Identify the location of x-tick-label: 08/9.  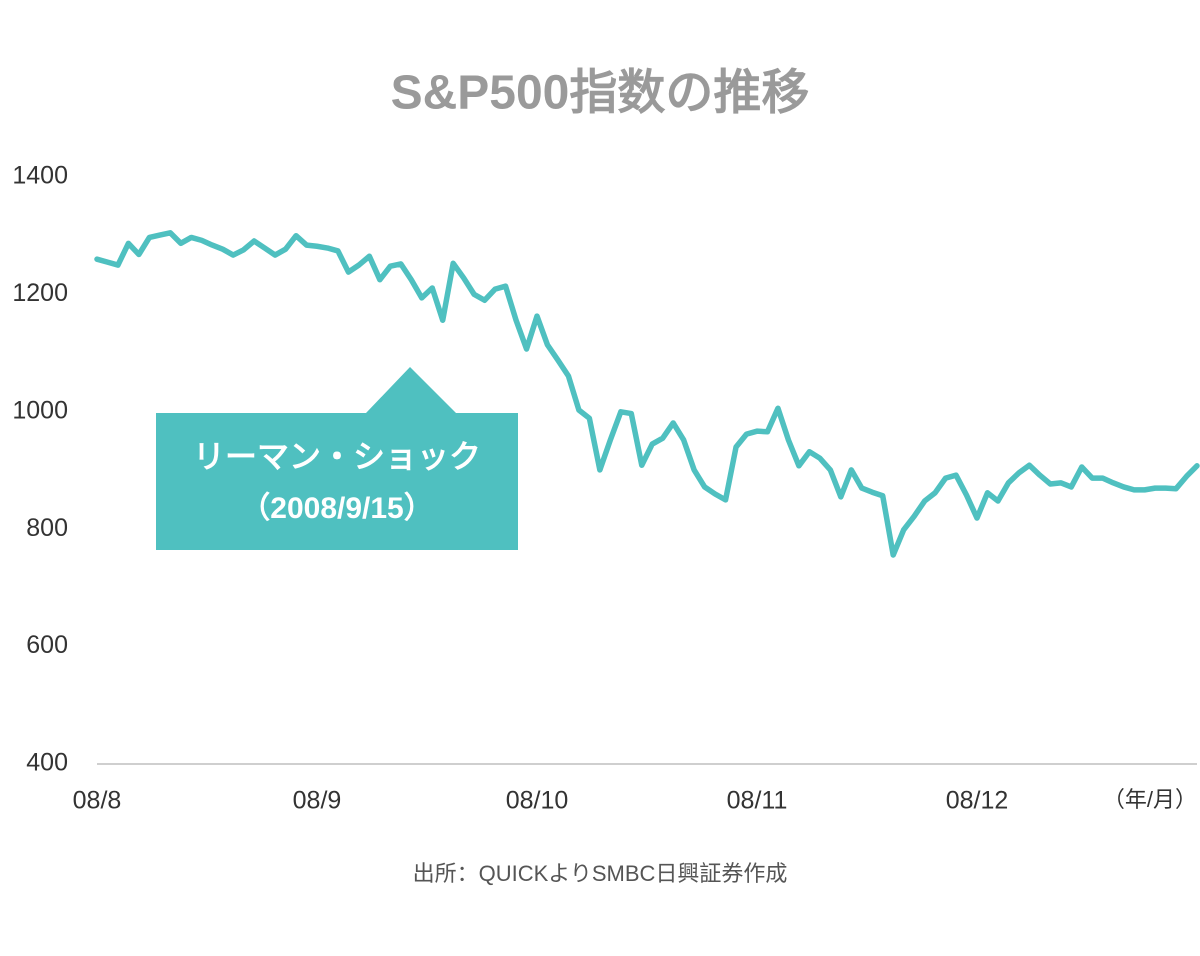
(317, 801).